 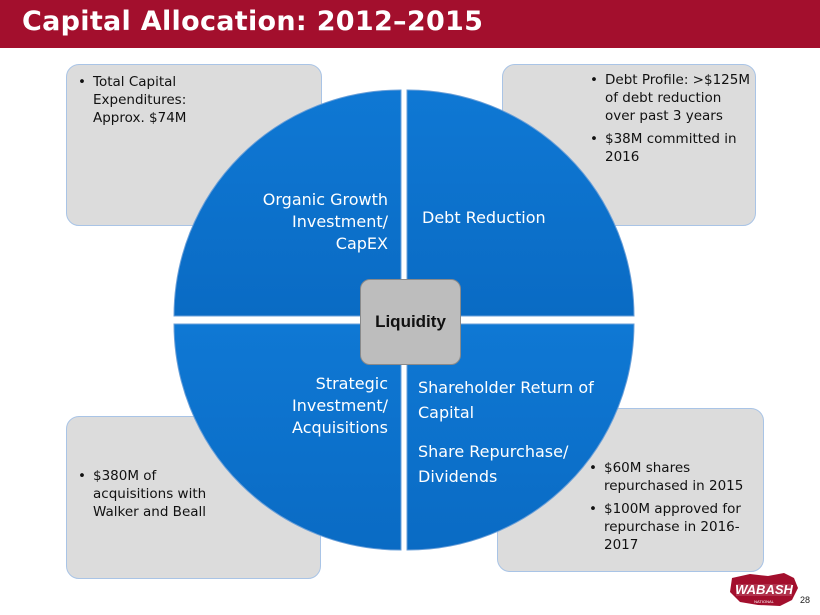 I want to click on strategic-investment-label: Strategic Investment/ Acquisitions, so click(x=340, y=406).